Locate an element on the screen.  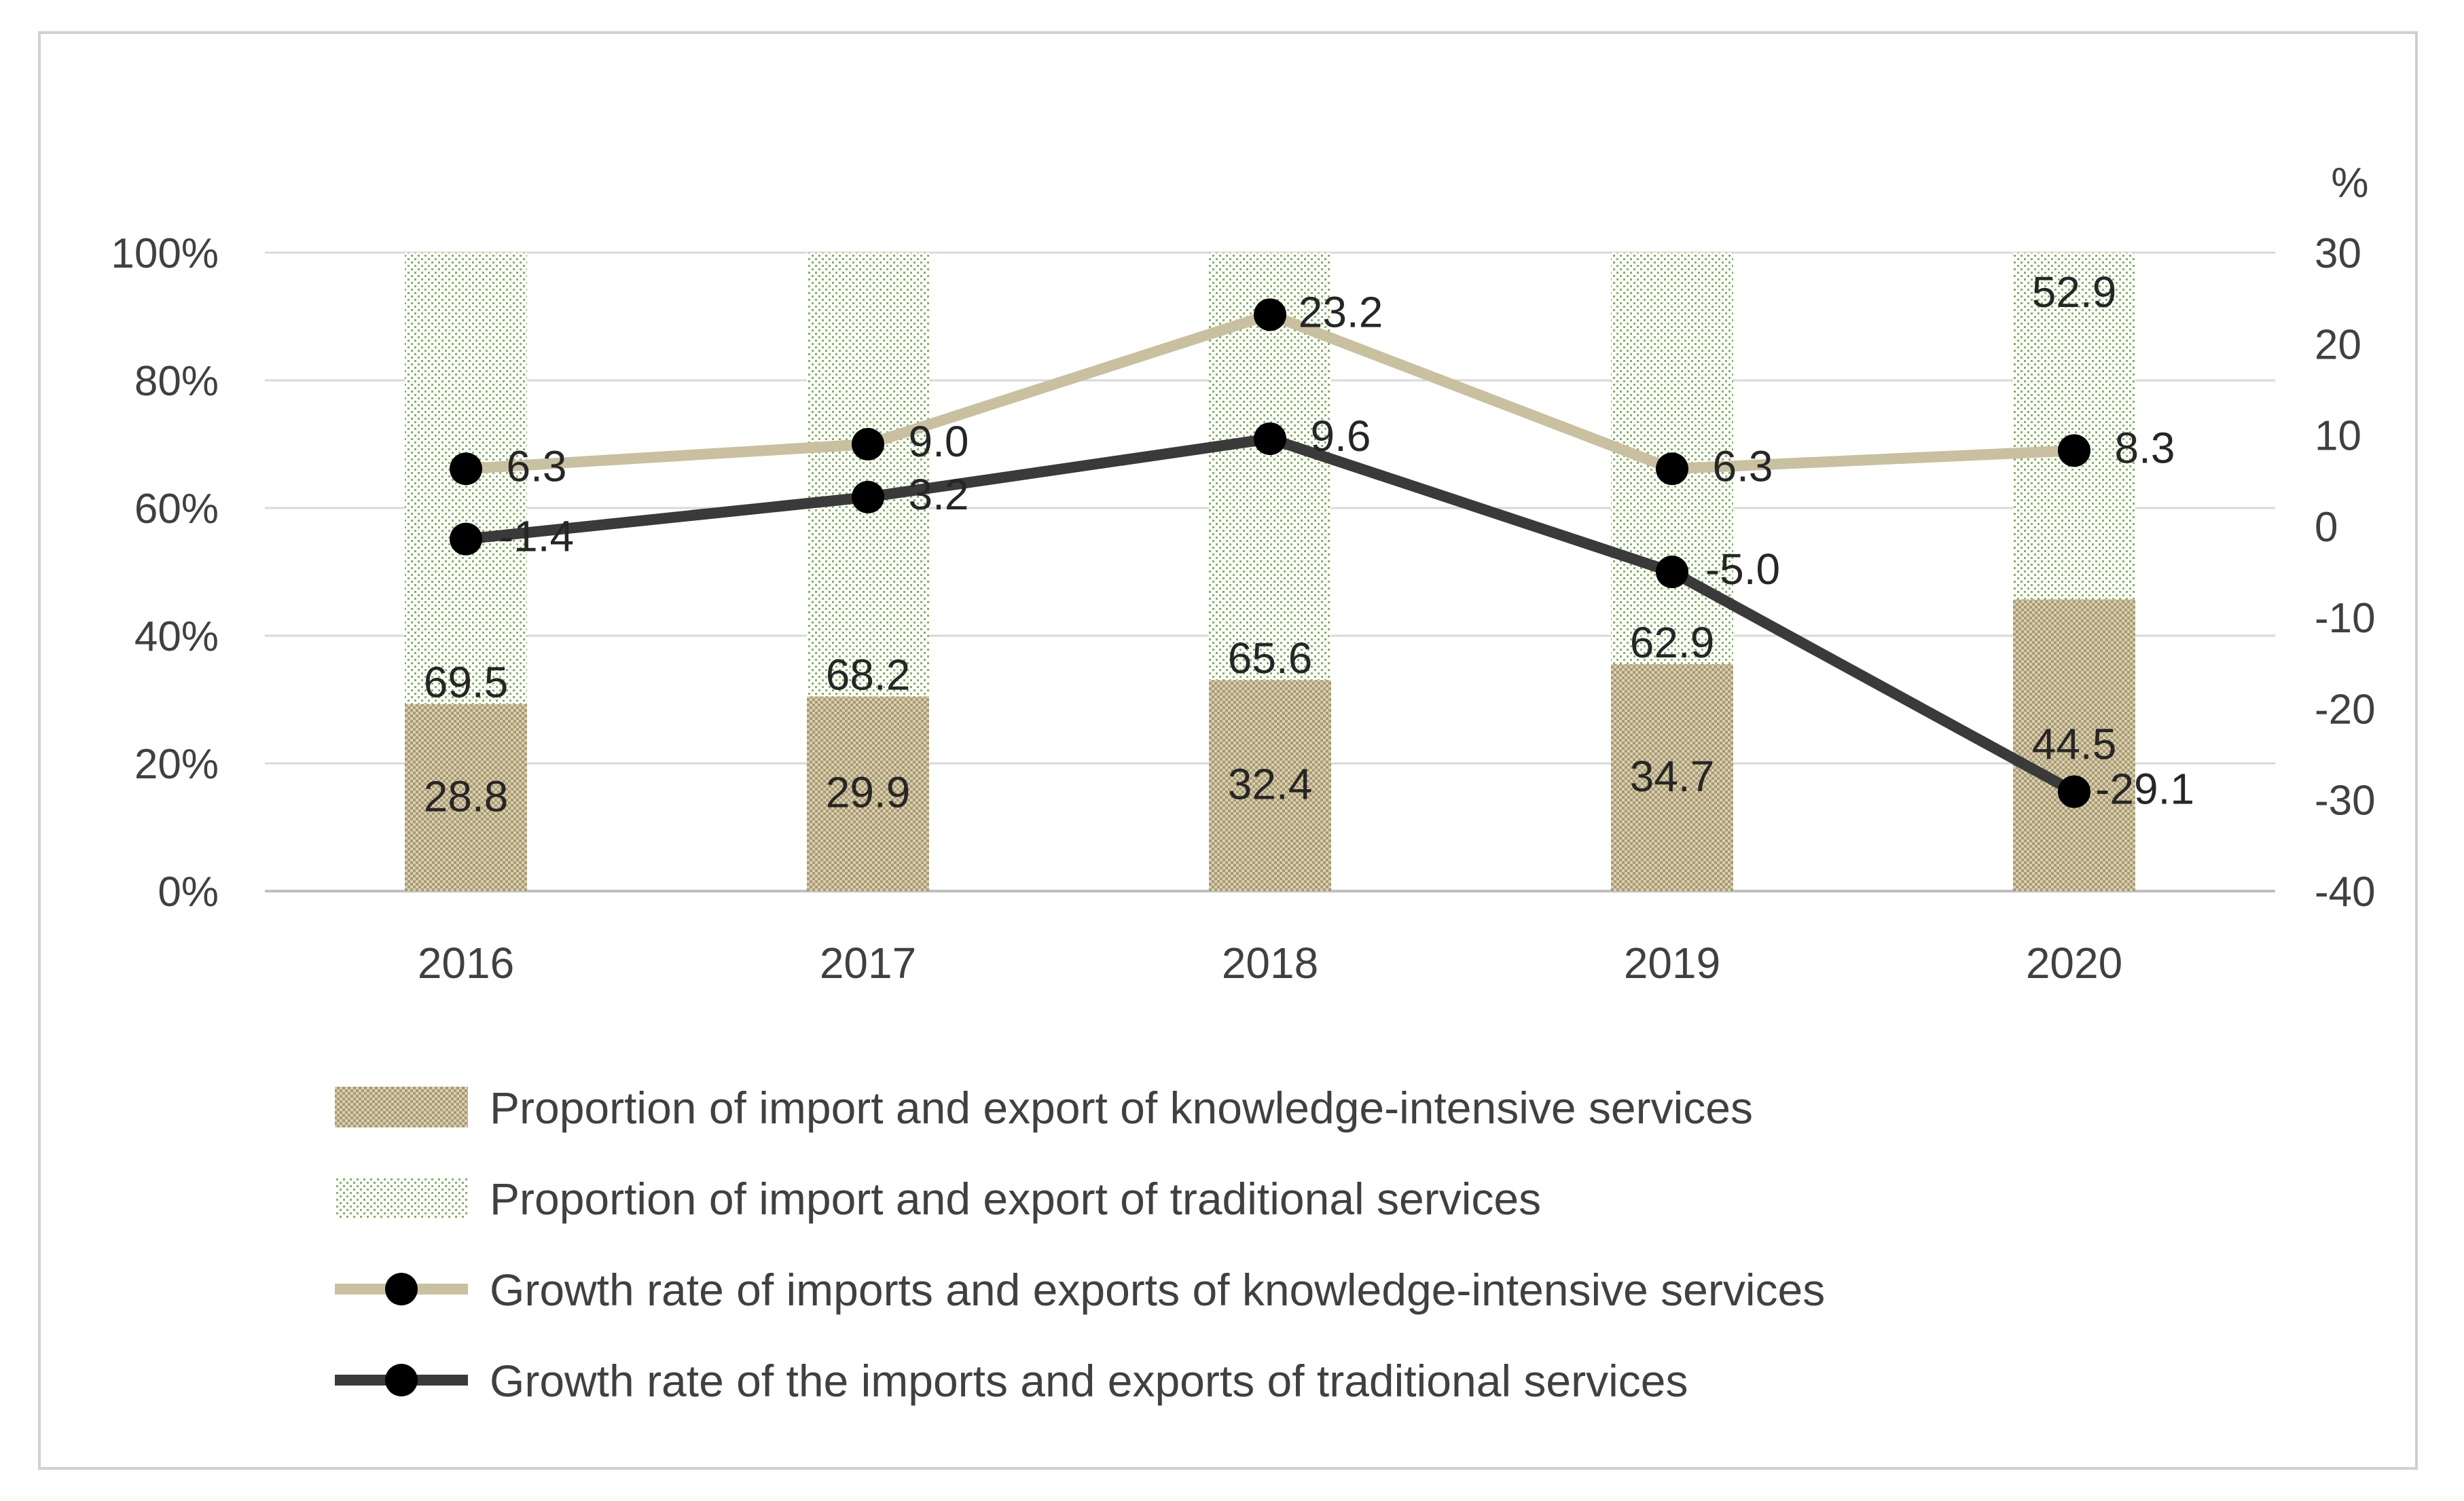
data-label-knowledge-share: 44.5 is located at coordinates (2074, 743).